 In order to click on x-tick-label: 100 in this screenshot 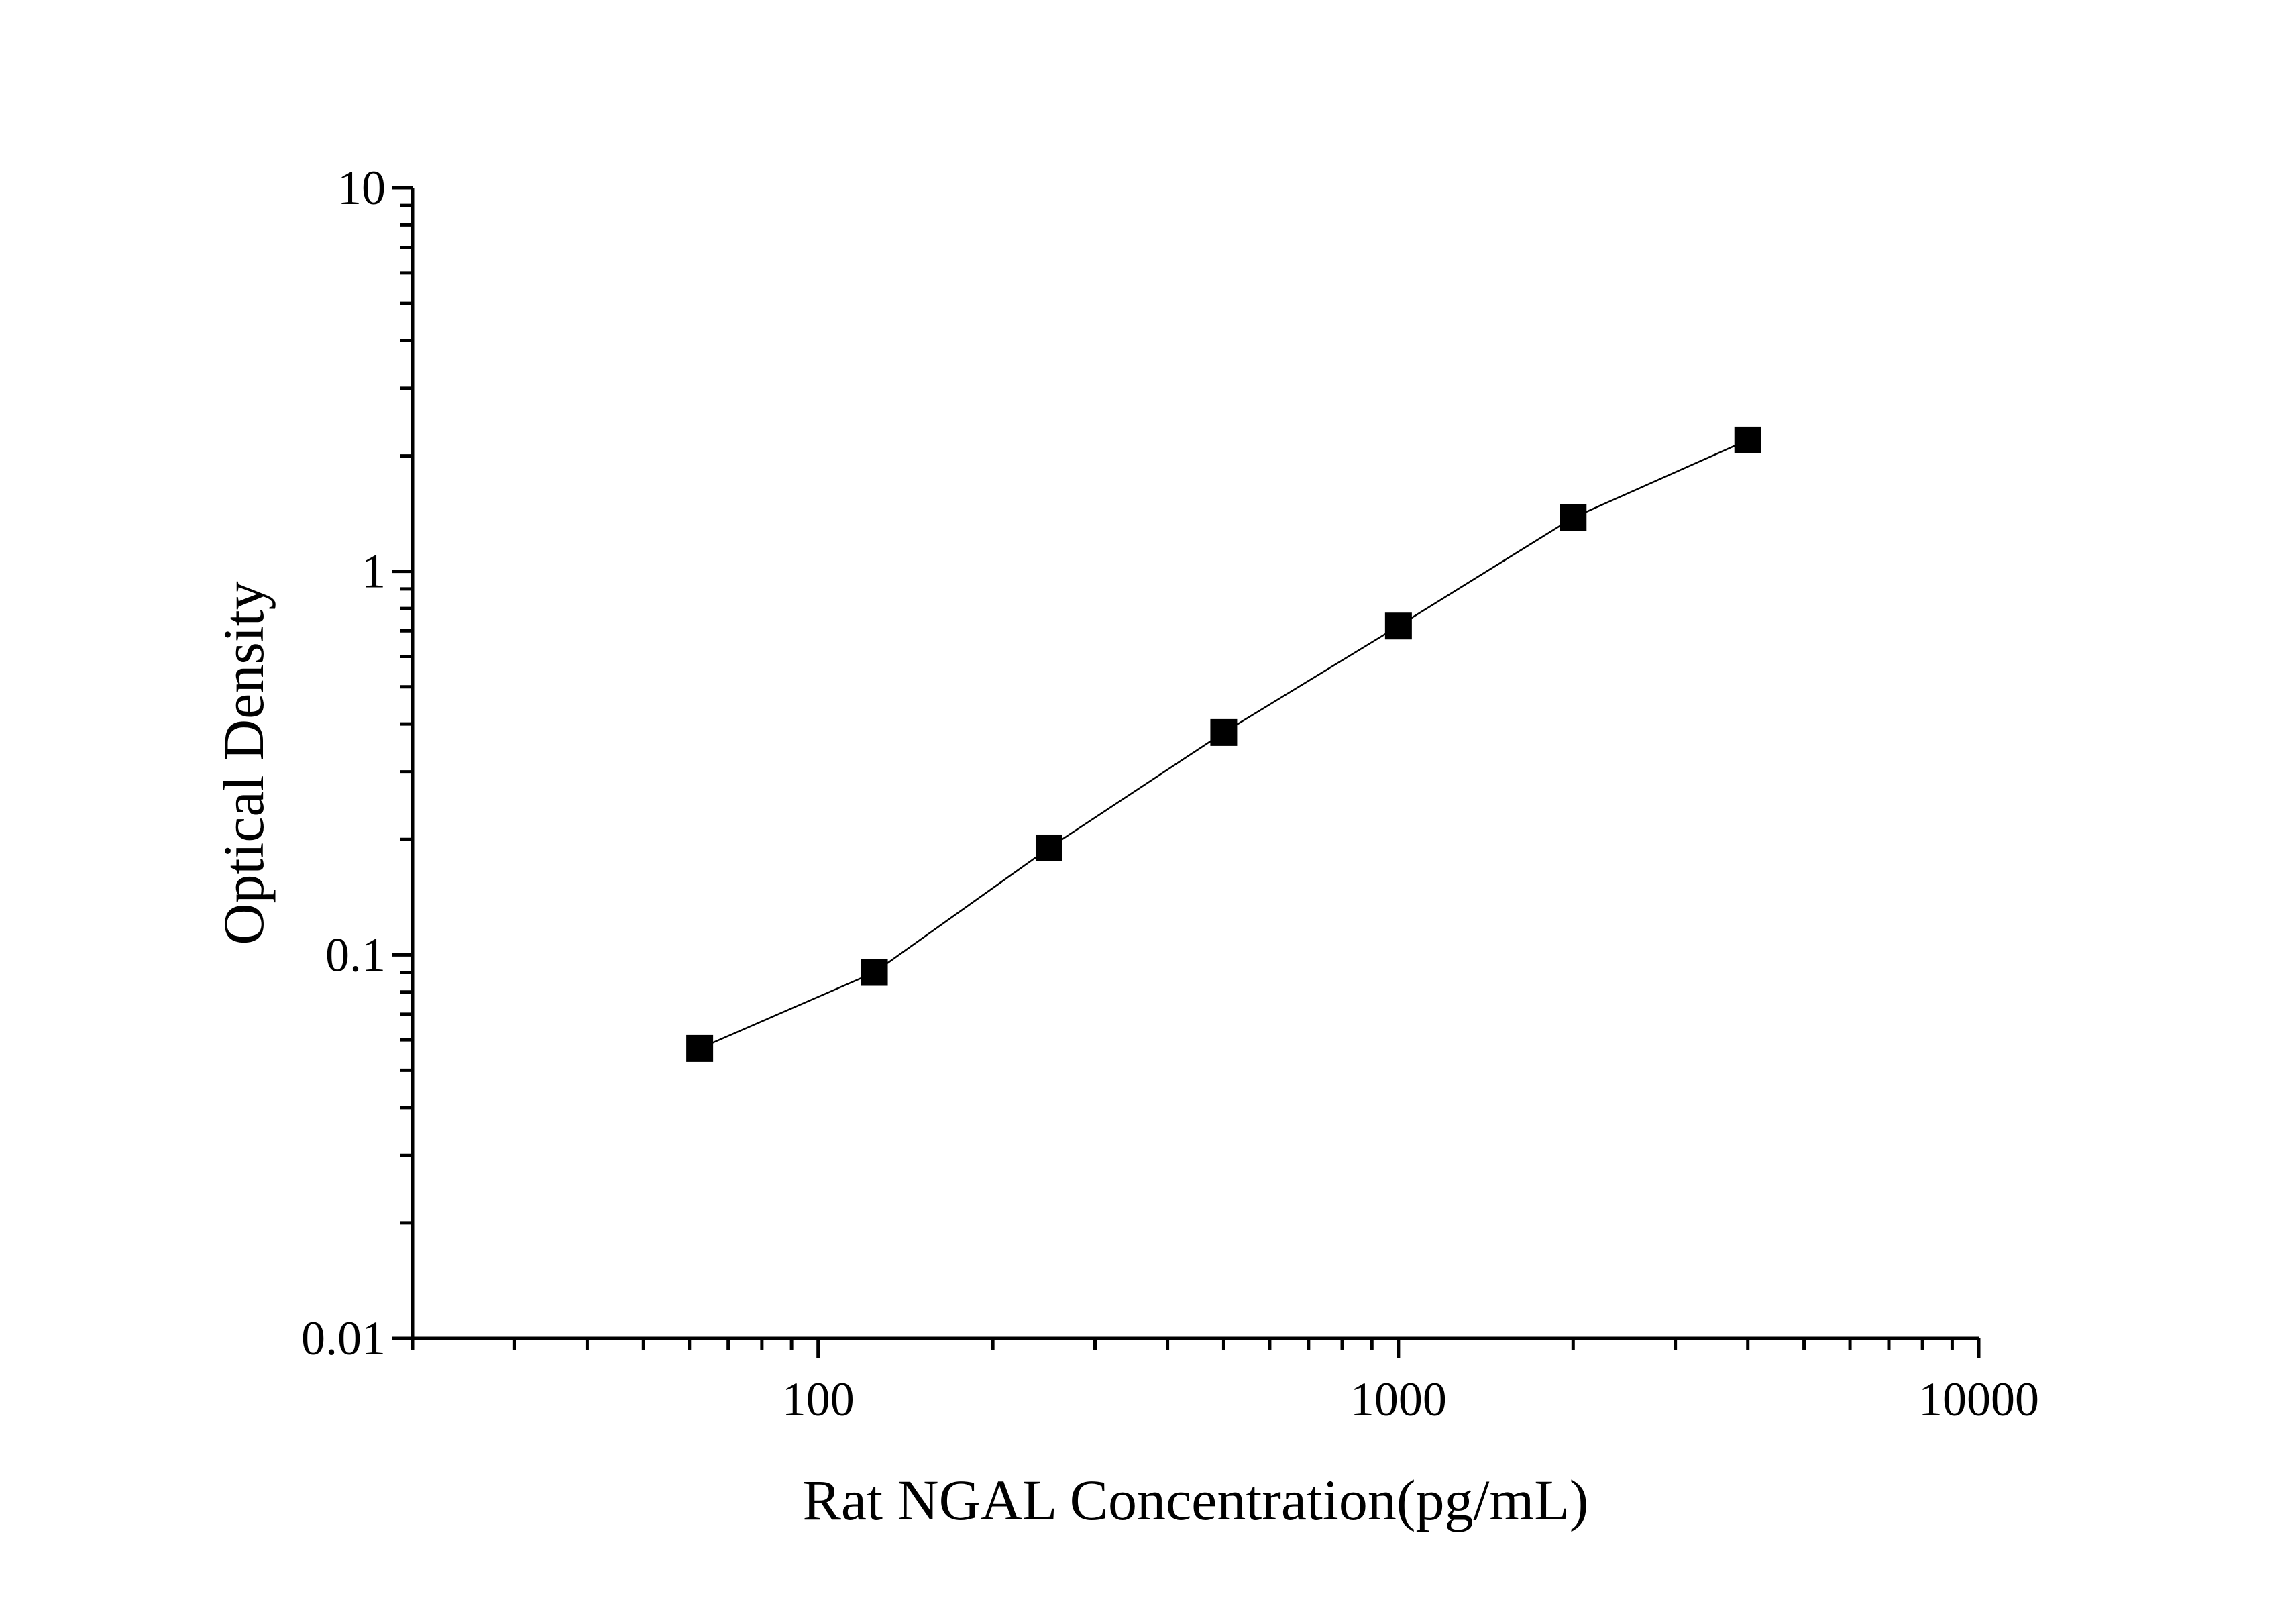, I will do `click(818, 1400)`.